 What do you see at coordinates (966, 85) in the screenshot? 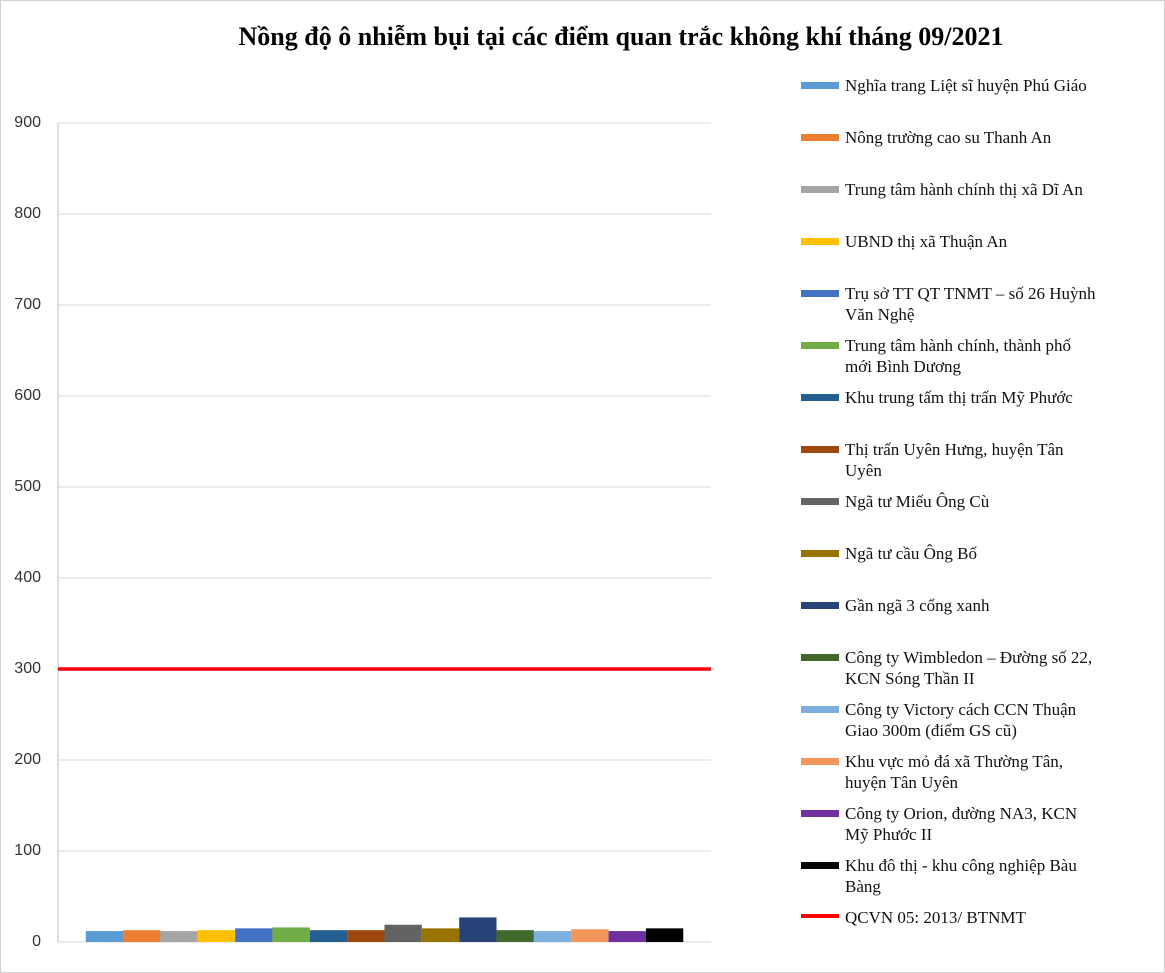
I see `legend-label: Nghĩa trang Liệt sĩ huyện Phú Giáo` at bounding box center [966, 85].